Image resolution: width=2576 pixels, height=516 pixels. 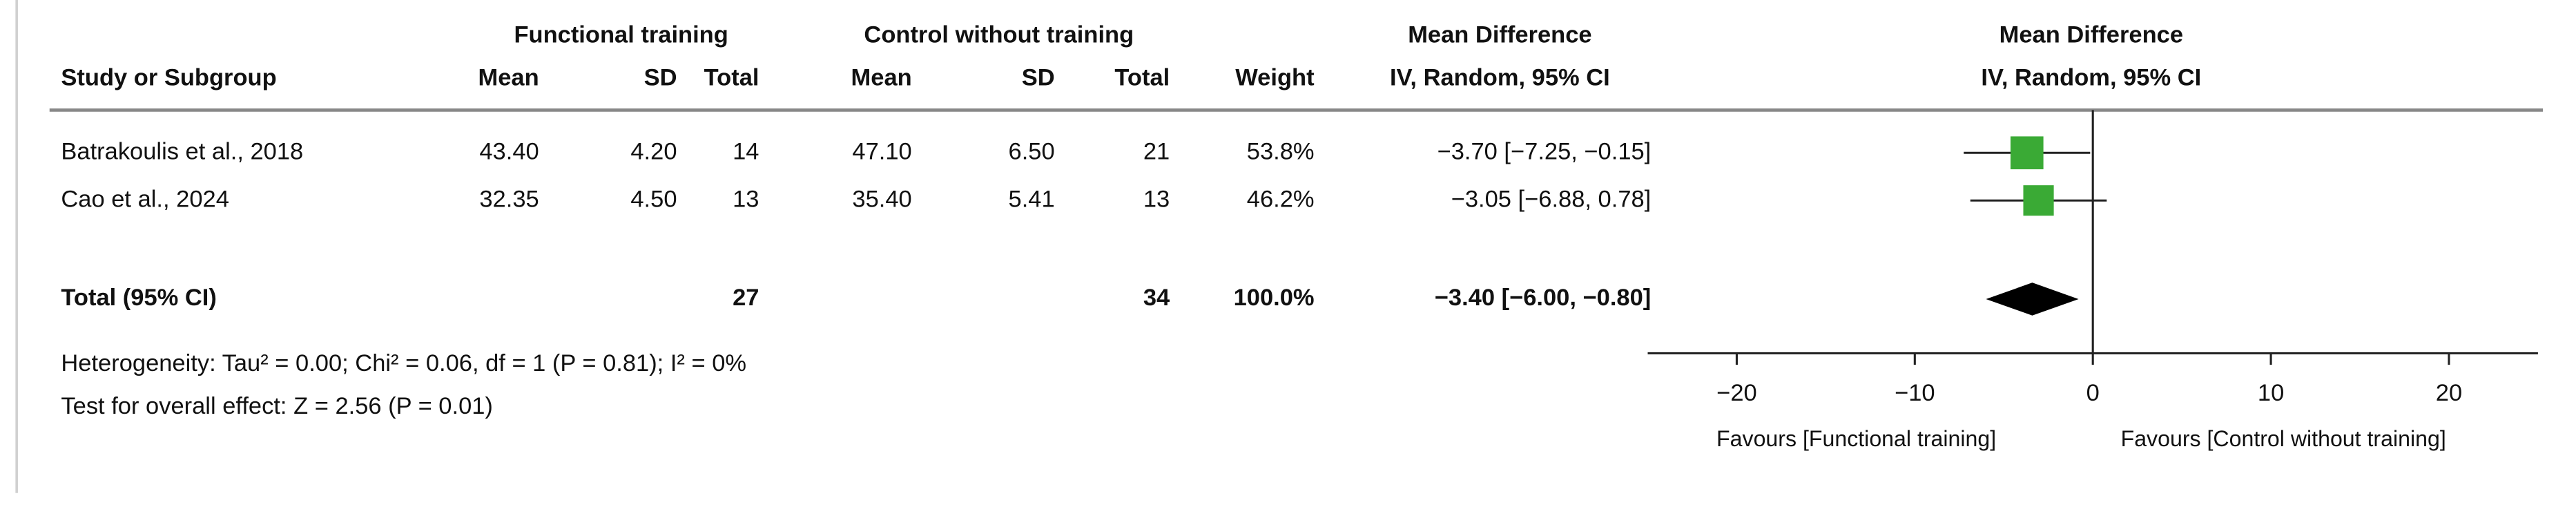 I want to click on table-cell: 21, so click(x=1156, y=151).